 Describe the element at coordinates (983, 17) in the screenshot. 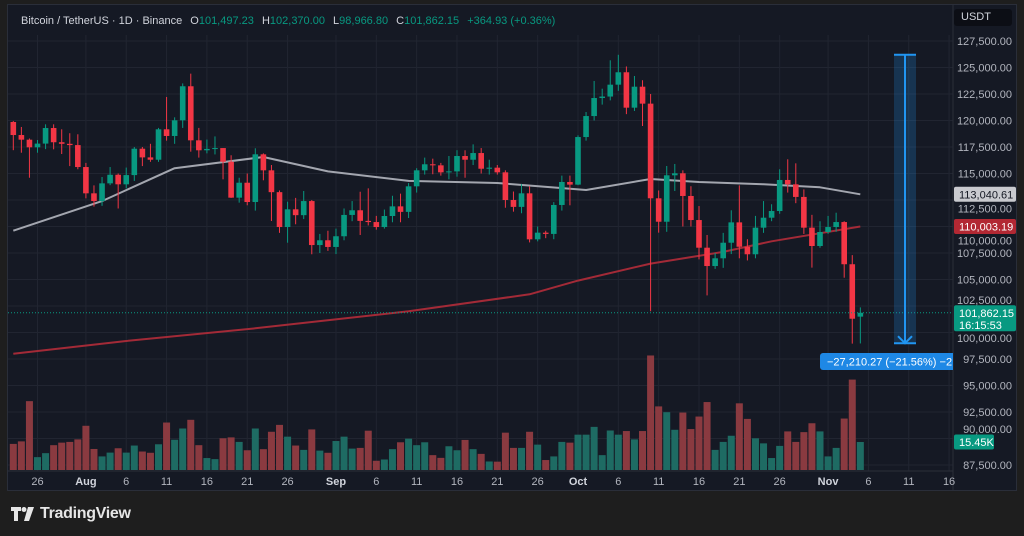

I see `currency-button: USDT` at that location.